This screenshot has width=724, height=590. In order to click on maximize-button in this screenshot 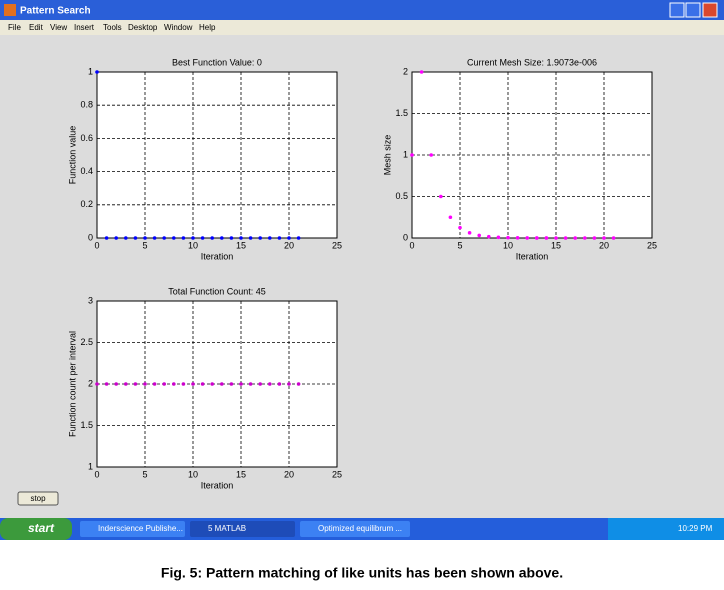, I will do `click(693, 10)`.